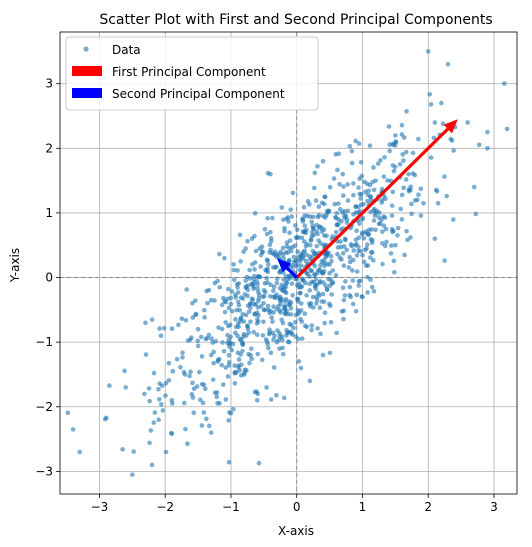  Describe the element at coordinates (376, 199) in the screenshot. I see `first-pc-arrow` at that location.